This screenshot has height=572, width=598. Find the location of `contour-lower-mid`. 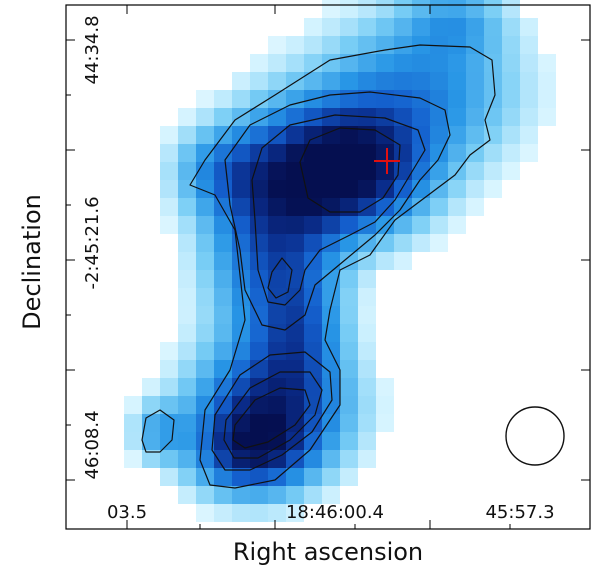

contour-lower-mid is located at coordinates (273, 415).